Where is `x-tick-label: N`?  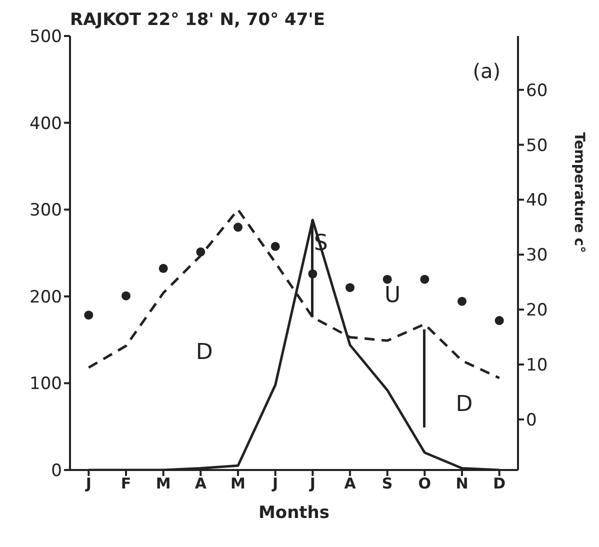 x-tick-label: N is located at coordinates (462, 483).